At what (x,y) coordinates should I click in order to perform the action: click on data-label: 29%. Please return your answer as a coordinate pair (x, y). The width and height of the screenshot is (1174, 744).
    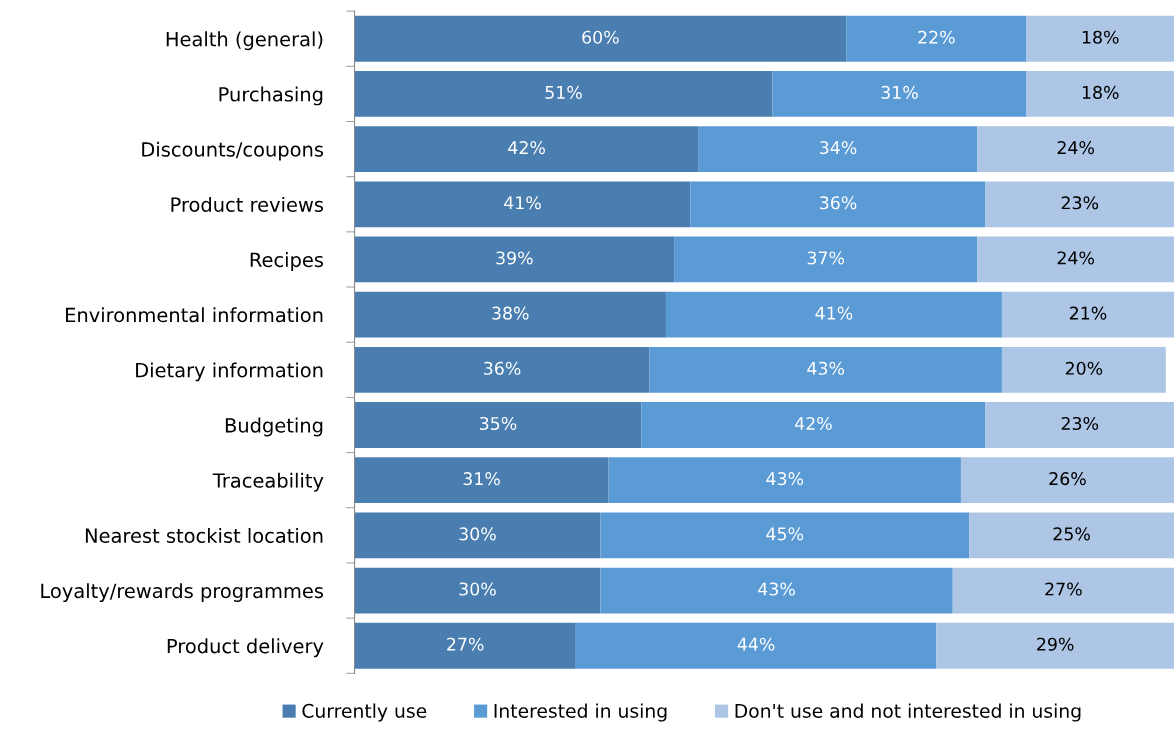
    Looking at the image, I should click on (1055, 644).